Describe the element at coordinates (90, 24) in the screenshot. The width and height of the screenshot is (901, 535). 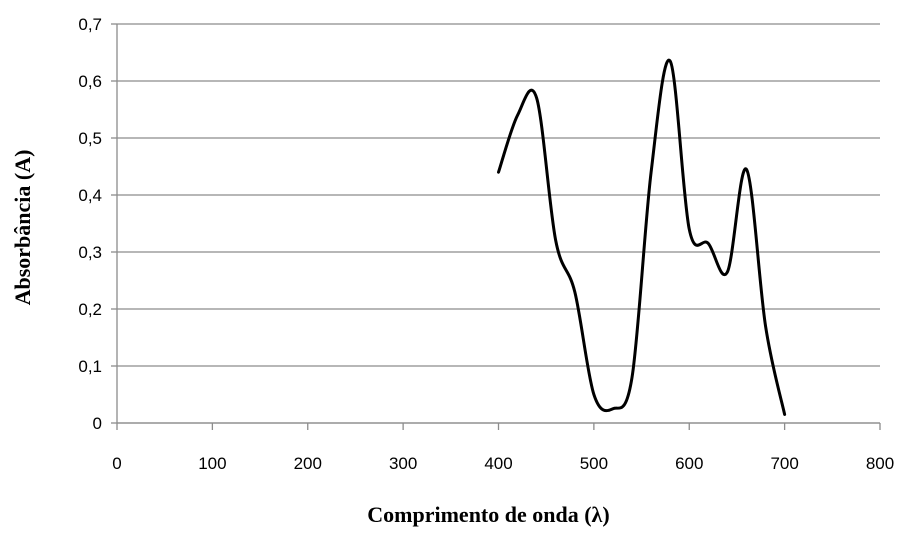
I see `y-tick-label: 0,7` at that location.